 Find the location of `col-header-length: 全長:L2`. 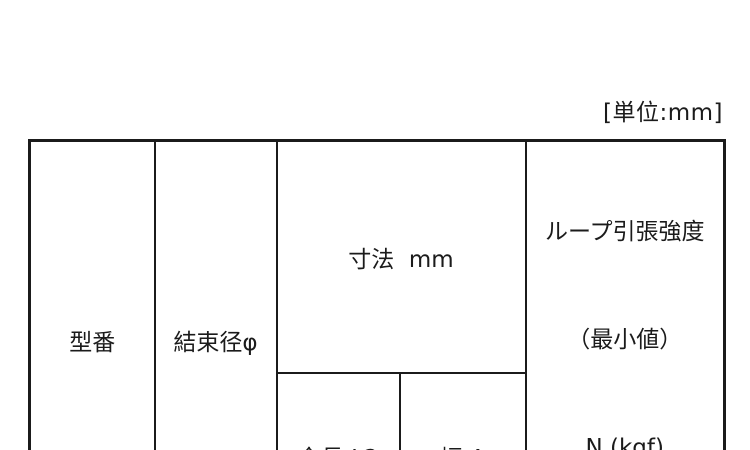

col-header-length: 全長:L2 is located at coordinates (338, 411).